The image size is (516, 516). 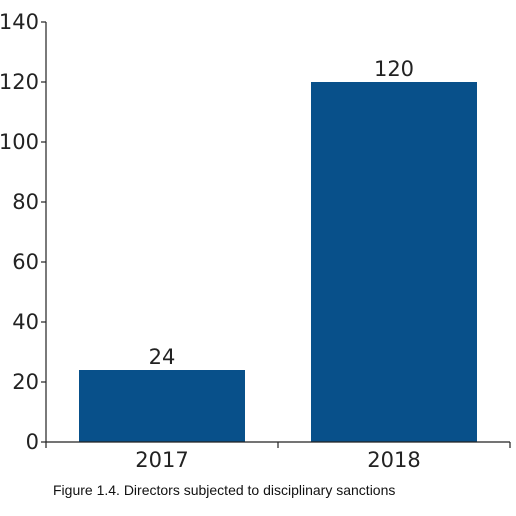 I want to click on x-tick-label-2017: 2017, so click(x=161, y=460).